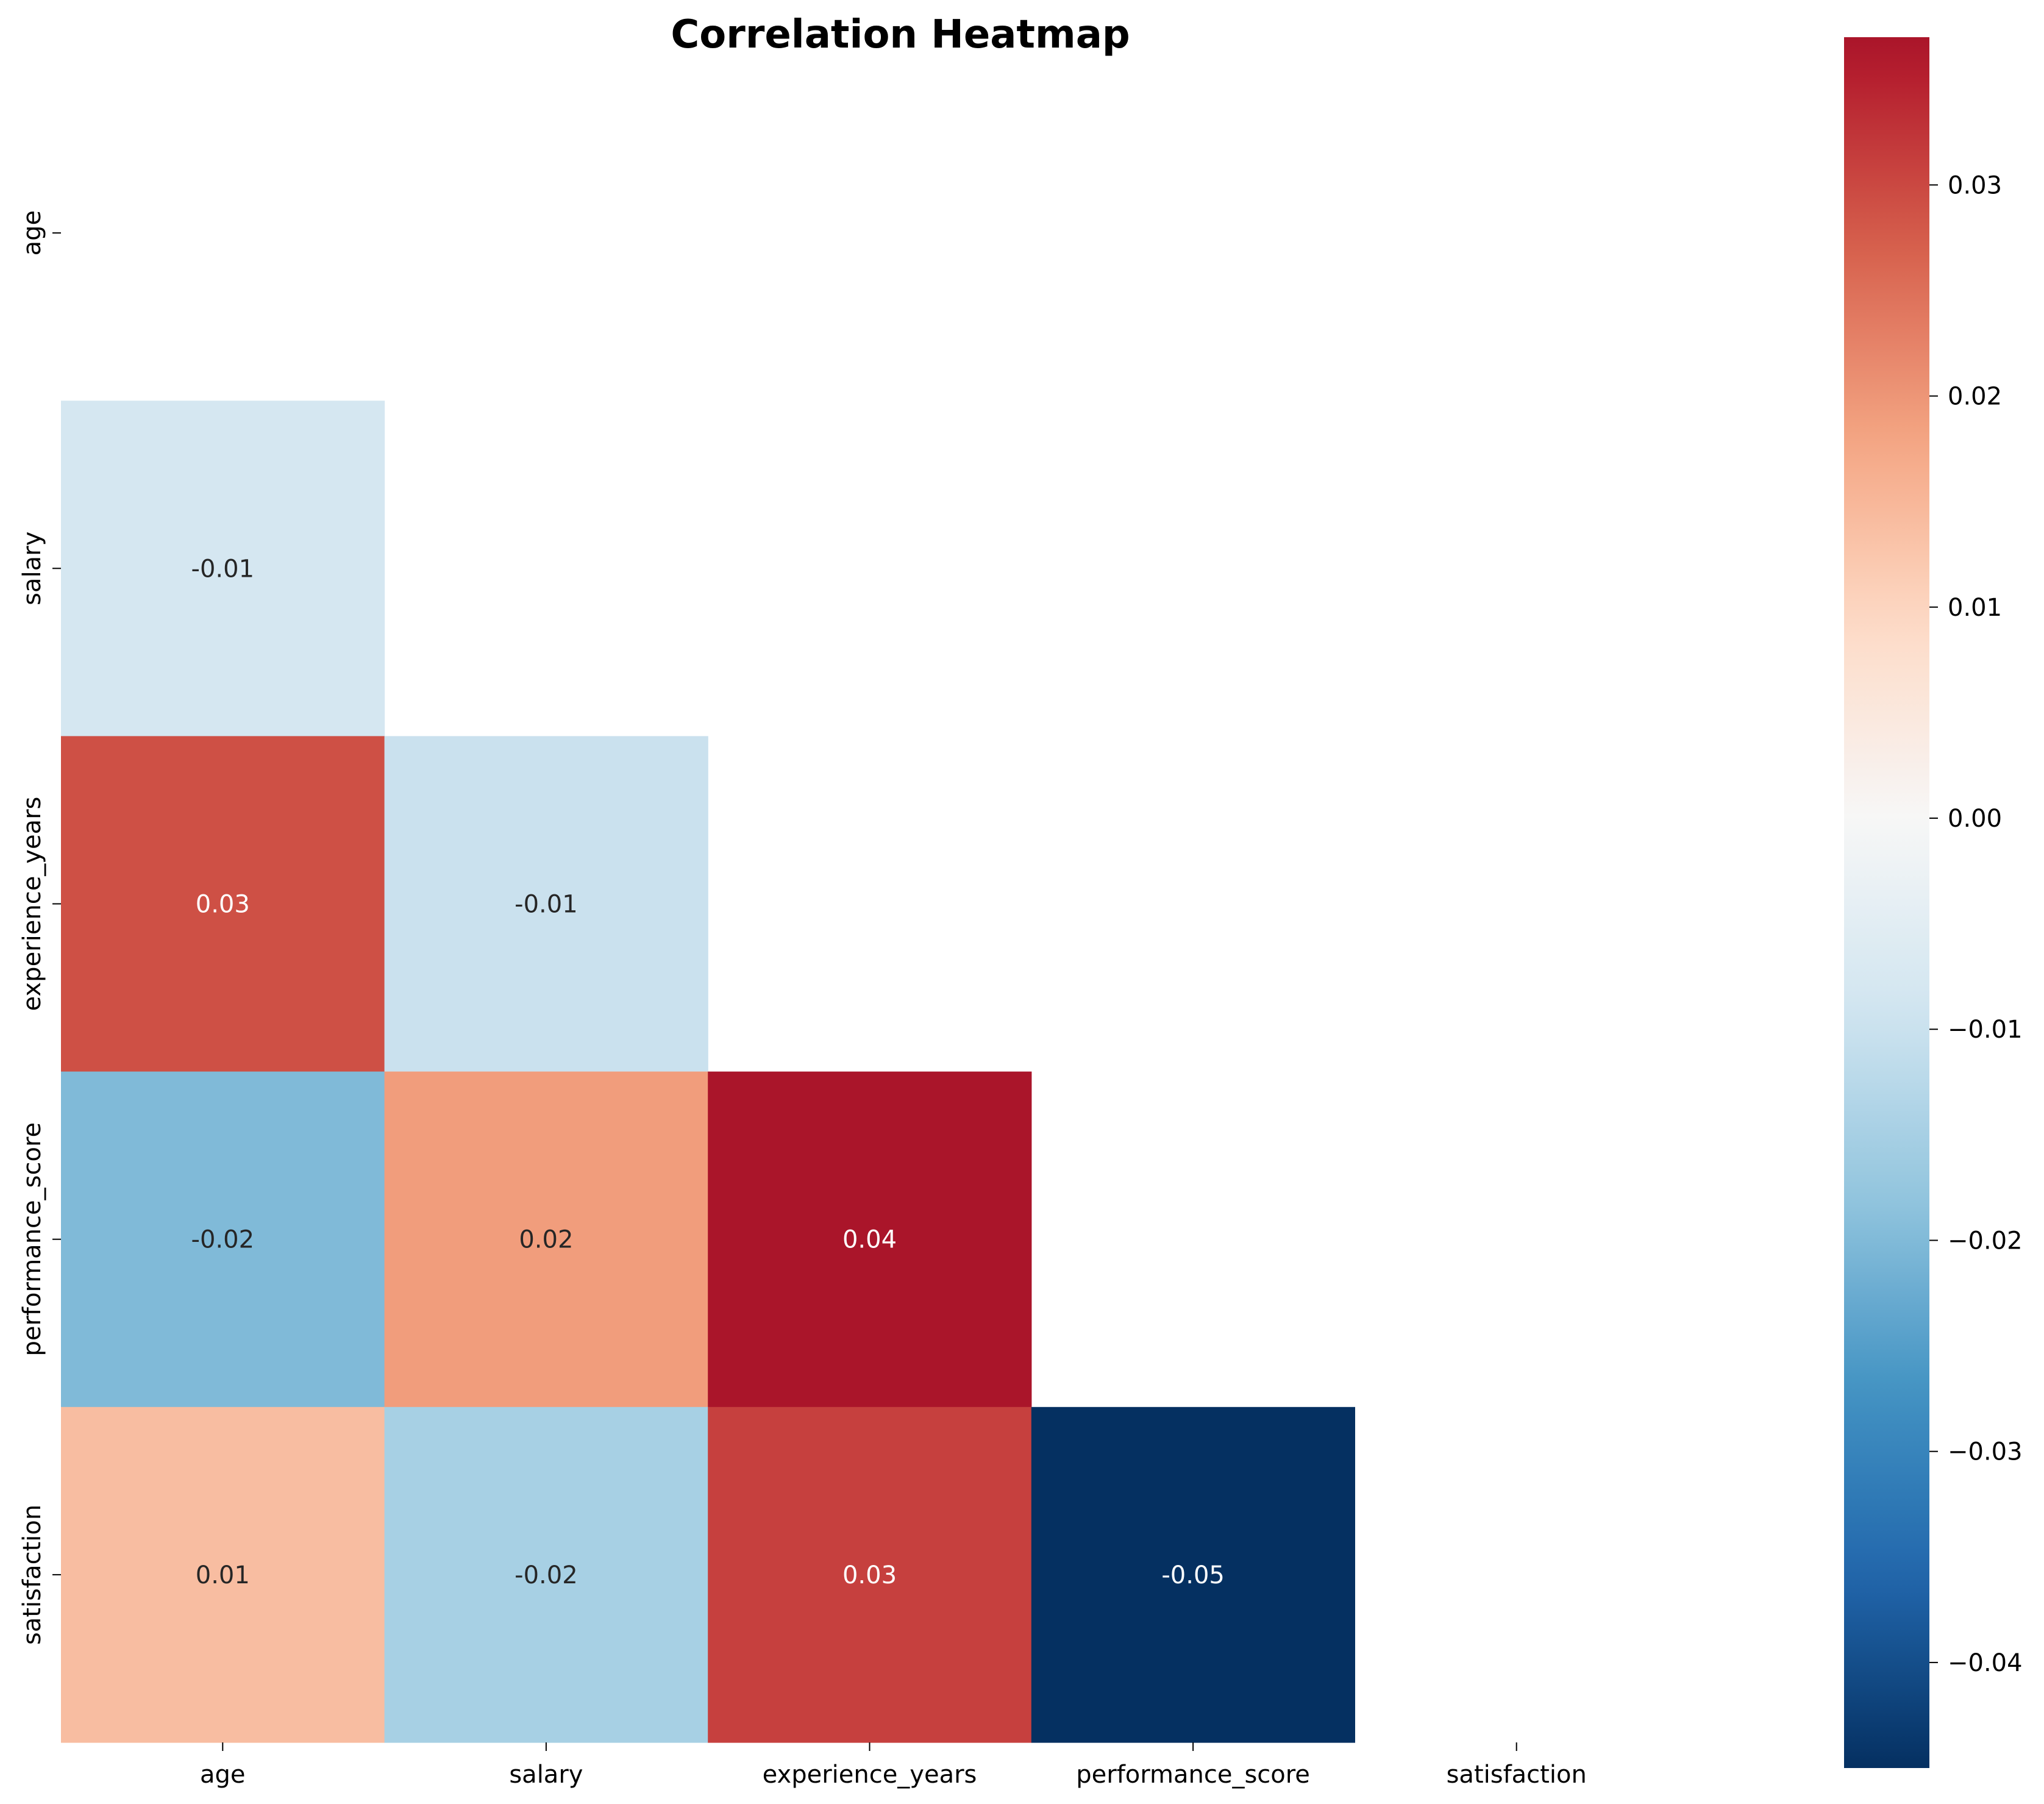 This screenshot has width=2044, height=1804. What do you see at coordinates (1985, 1452) in the screenshot?
I see `colorbar-tick-label: −0.03` at bounding box center [1985, 1452].